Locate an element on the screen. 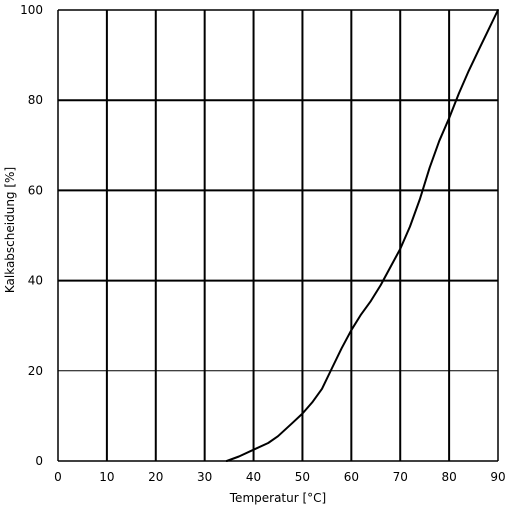 This screenshot has width=508, height=508. x-tick-label: 80 is located at coordinates (448, 477).